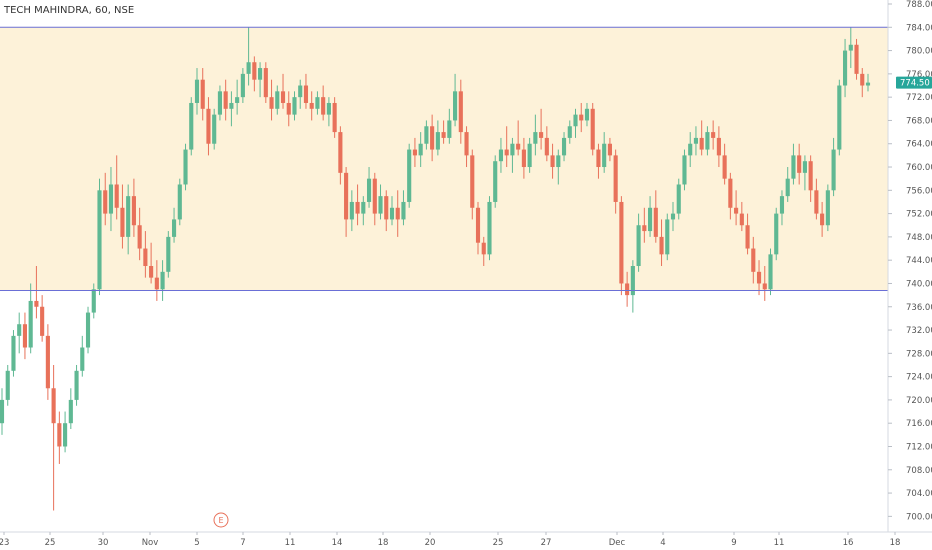 This screenshot has height=550, width=932. I want to click on symbol-title: TECH MAHINDRA, 60, NSE, so click(69, 10).